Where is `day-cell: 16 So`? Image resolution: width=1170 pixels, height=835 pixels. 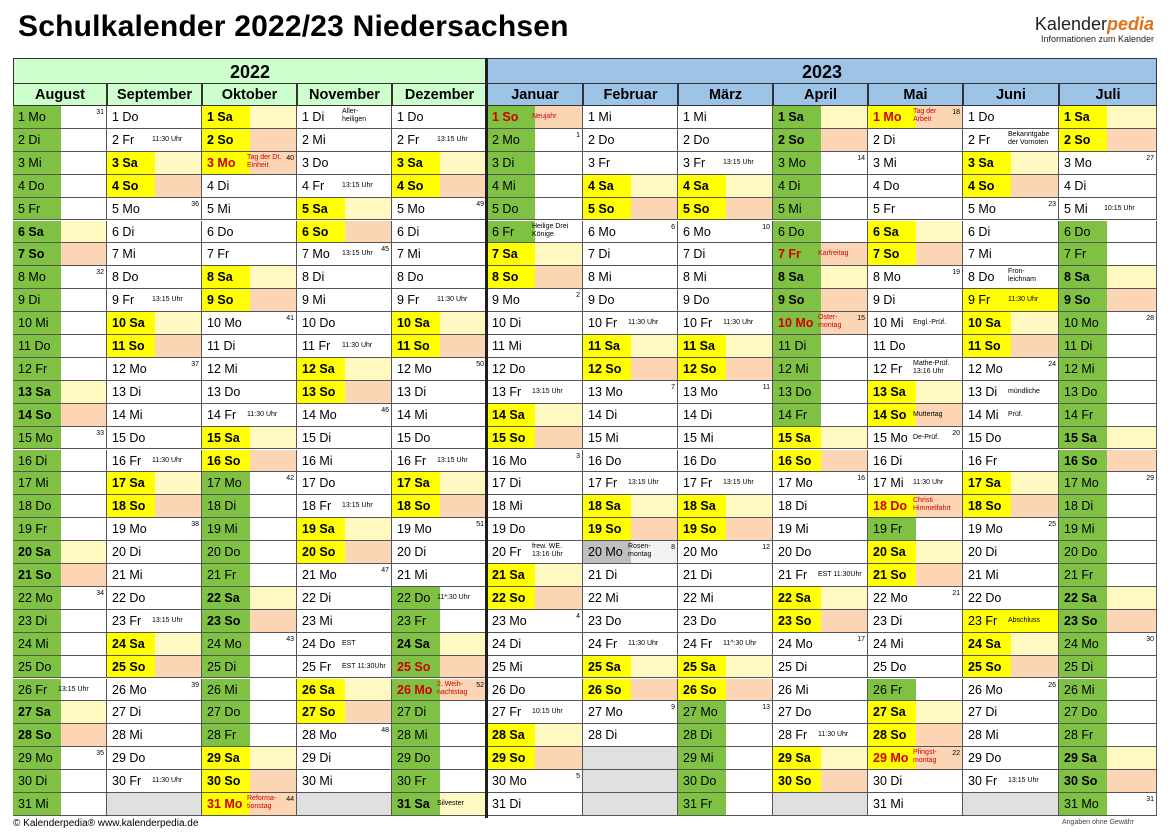 day-cell: 16 So is located at coordinates (1108, 461).